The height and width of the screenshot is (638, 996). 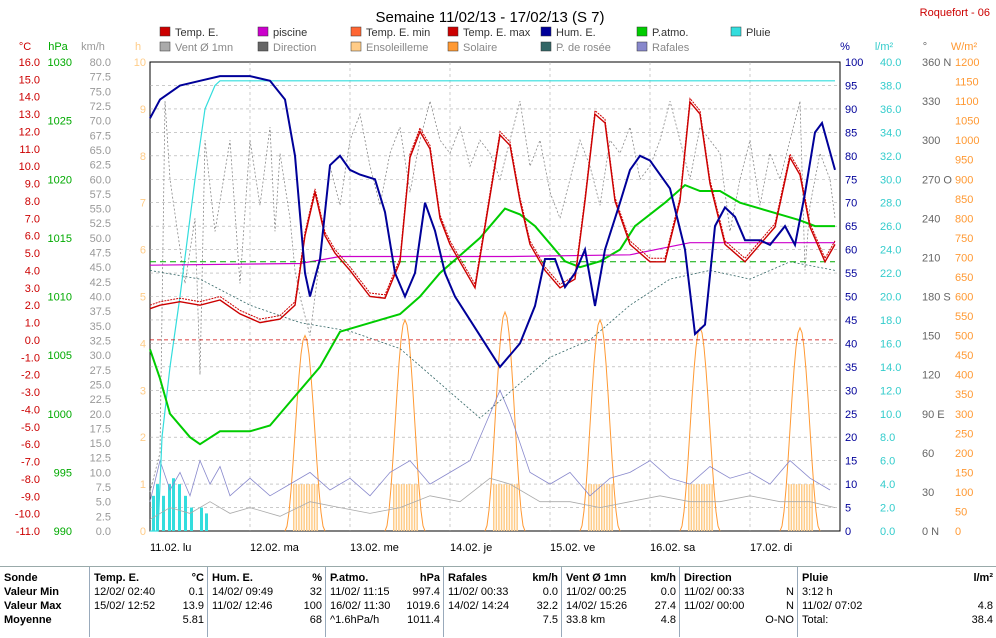 What do you see at coordinates (497, 33) in the screenshot?
I see `legend-label: Temp. E. max` at bounding box center [497, 33].